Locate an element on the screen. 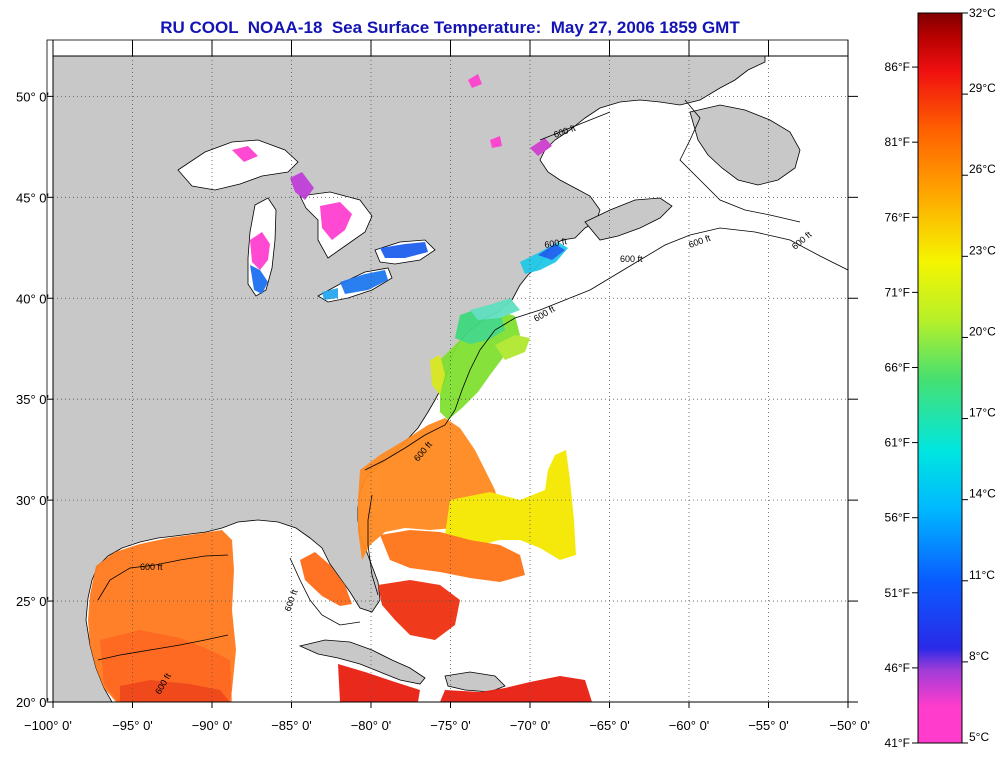 Image resolution: width=1008 pixels, height=761 pixels. celsius-label: 23°C is located at coordinates (982, 250).